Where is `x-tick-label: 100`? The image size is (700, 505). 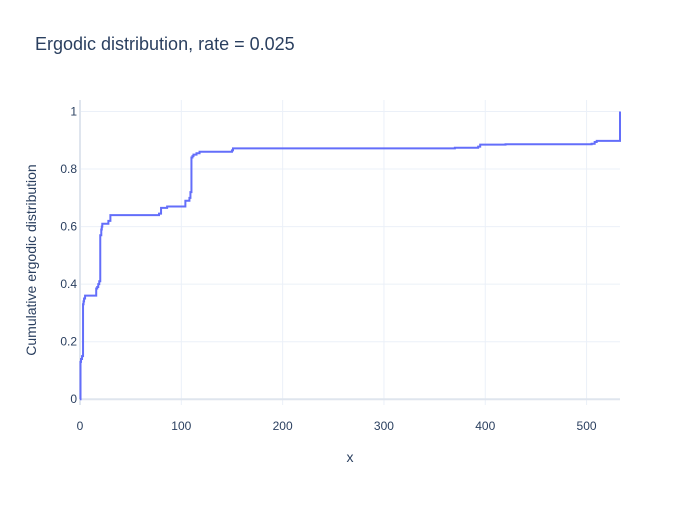
x-tick-label: 100 is located at coordinates (181, 426).